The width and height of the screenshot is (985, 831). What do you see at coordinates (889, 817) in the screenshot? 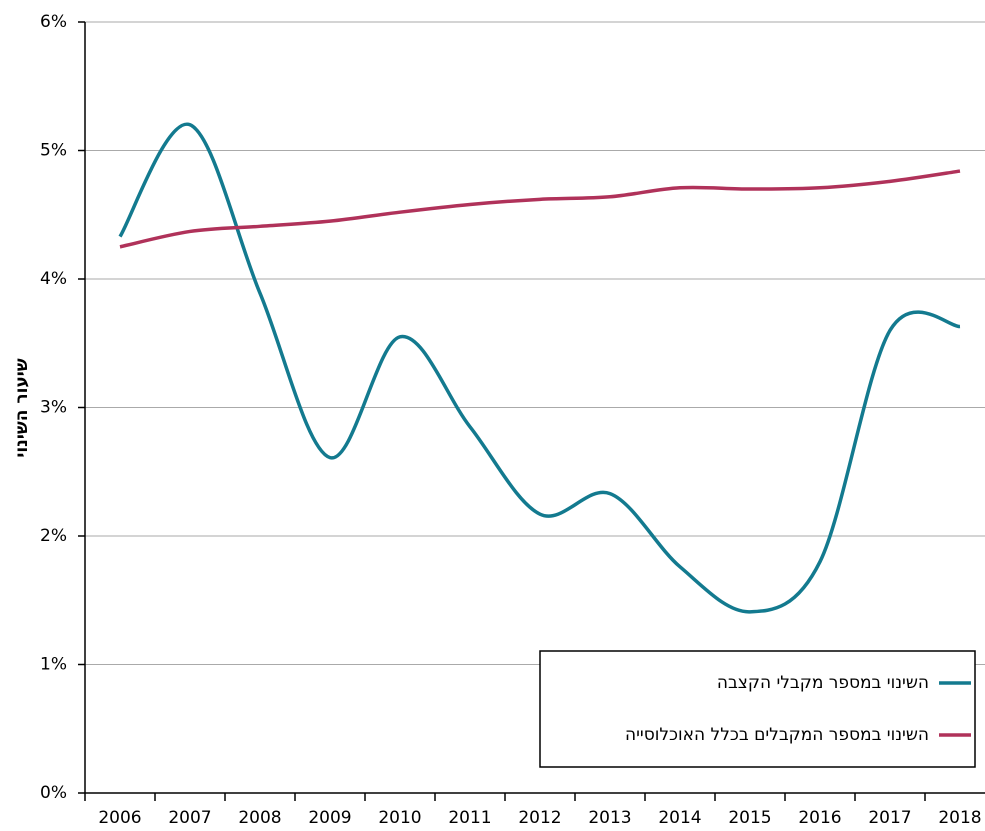
I see `x-tick-label: 2017` at bounding box center [889, 817].